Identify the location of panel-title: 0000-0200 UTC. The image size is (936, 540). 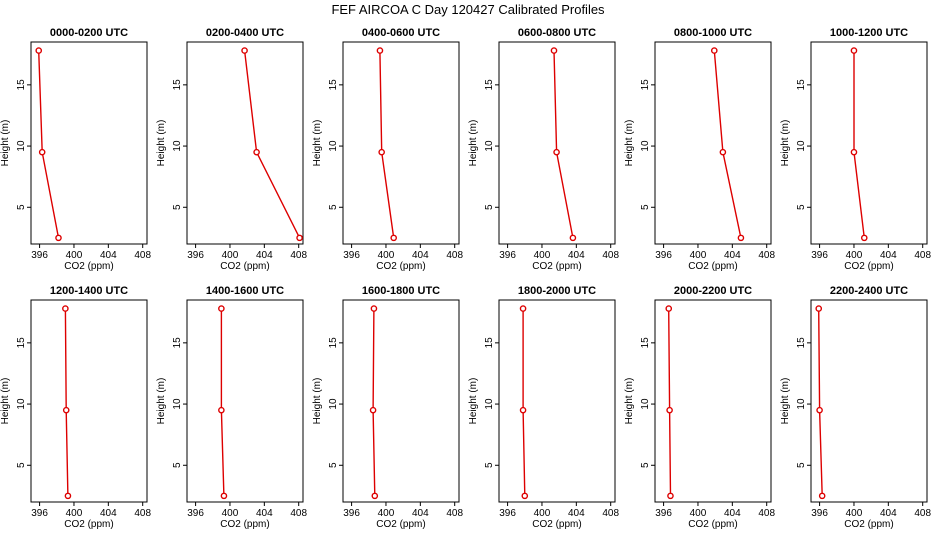
(89, 33).